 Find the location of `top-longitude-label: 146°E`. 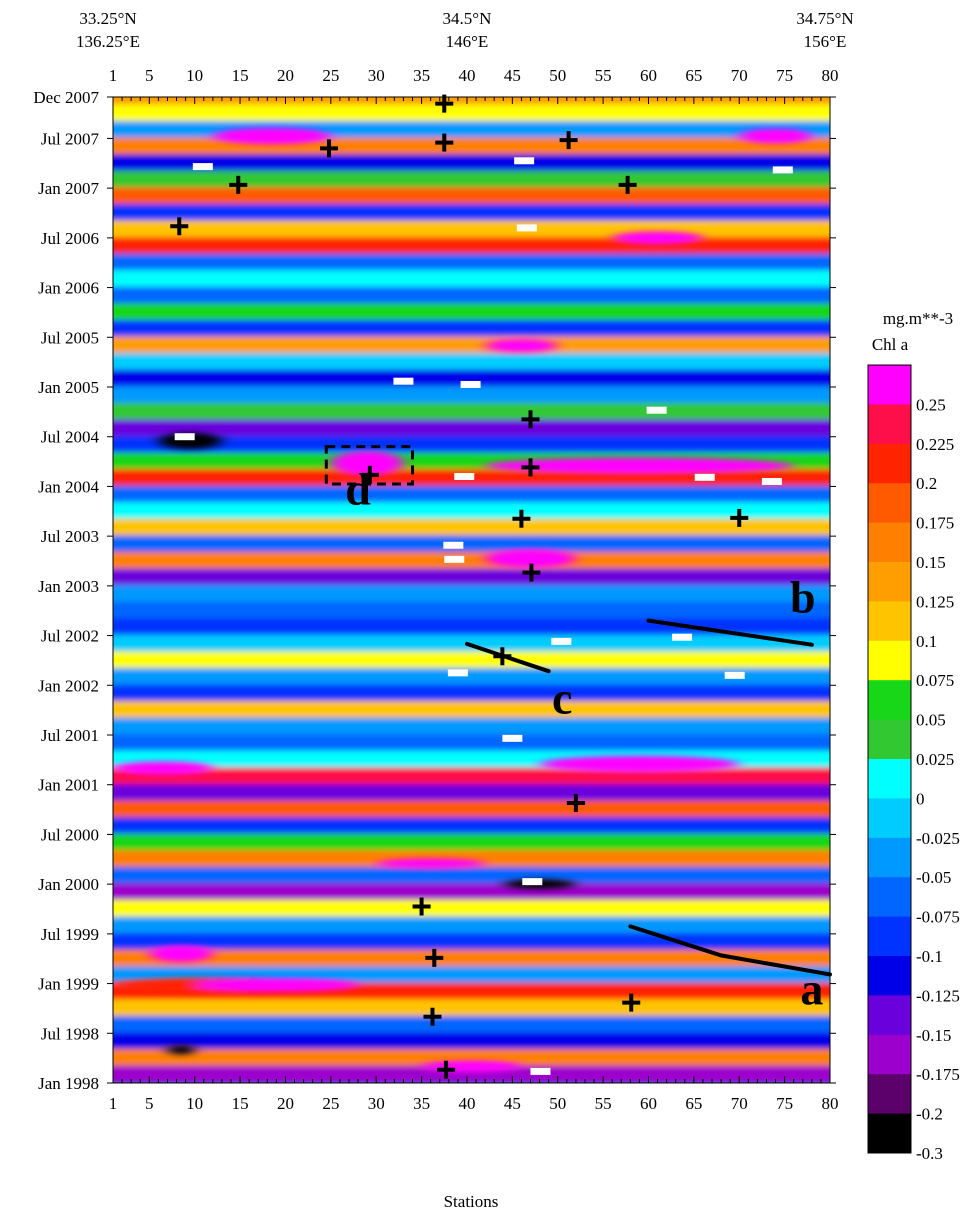

top-longitude-label: 146°E is located at coordinates (467, 41).